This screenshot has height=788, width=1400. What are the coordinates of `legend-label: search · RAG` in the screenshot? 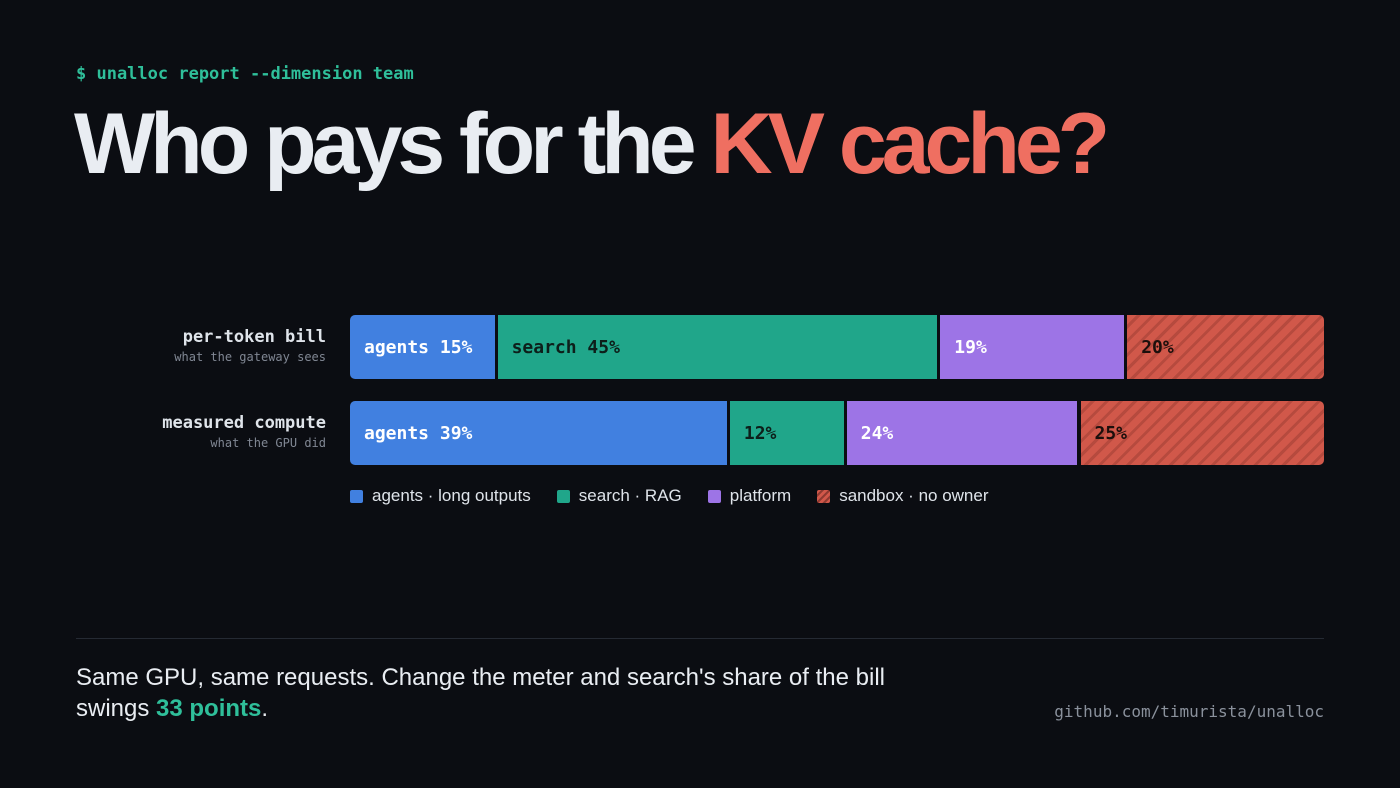 It's located at (630, 495).